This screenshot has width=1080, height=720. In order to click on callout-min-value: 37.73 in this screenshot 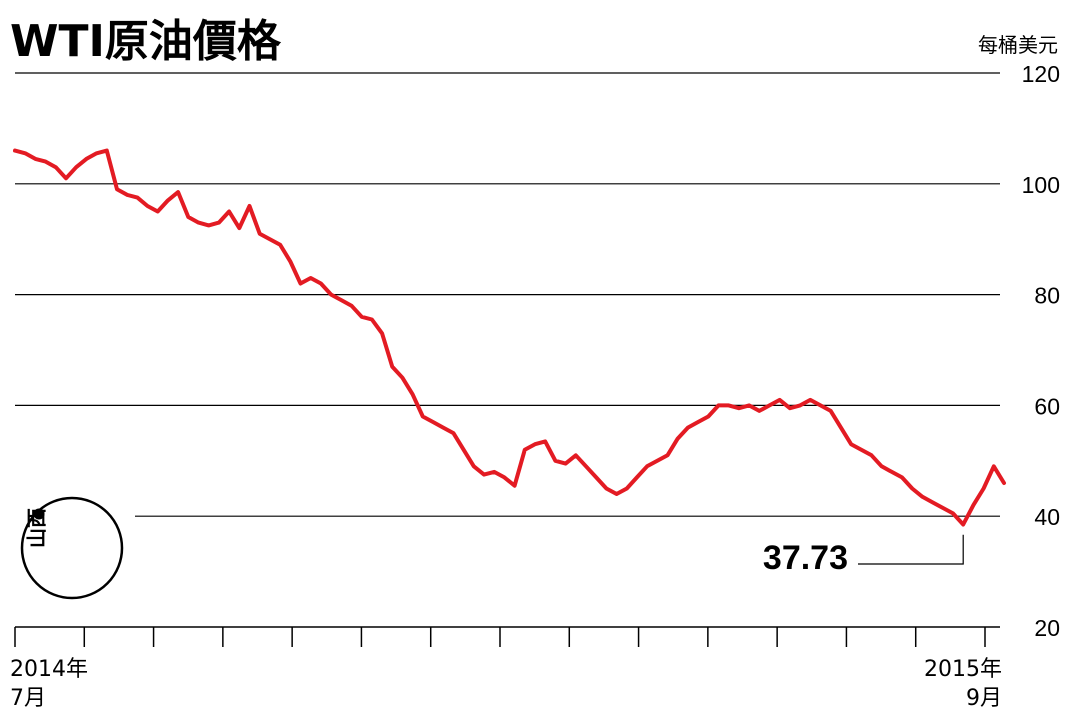, I will do `click(805, 558)`.